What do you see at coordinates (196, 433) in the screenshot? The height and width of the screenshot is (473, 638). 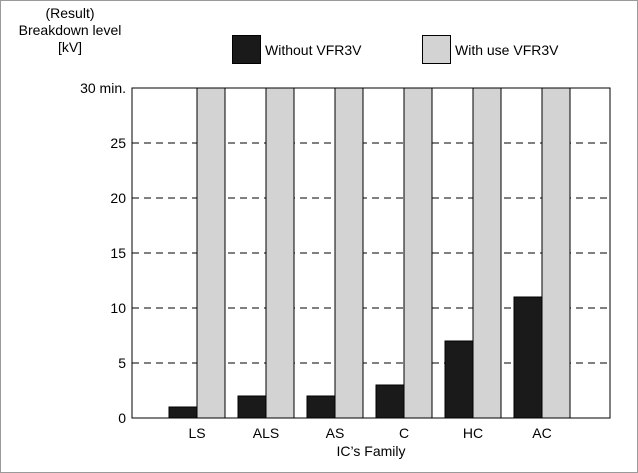 I see `x-tick-label: LS` at bounding box center [196, 433].